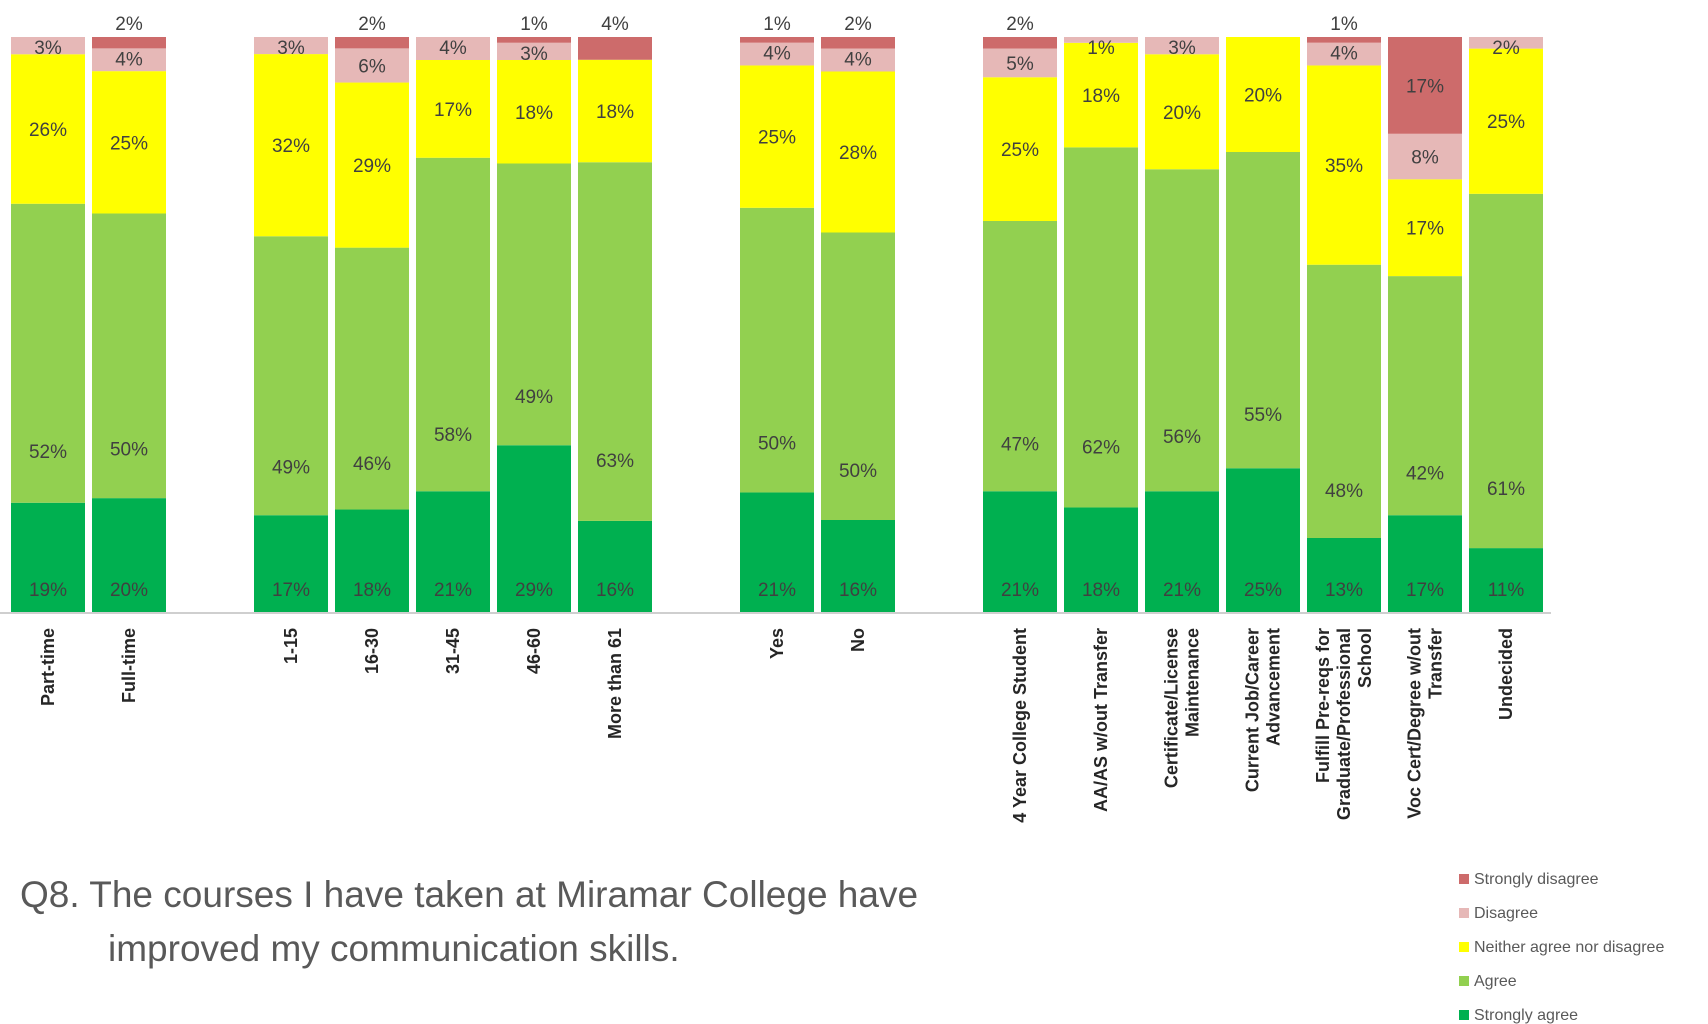 Image resolution: width=1708 pixels, height=1024 pixels. Describe the element at coordinates (1182, 590) in the screenshot. I see `data-label-certificate-license-maintenance-strongly-agree: 21%` at that location.